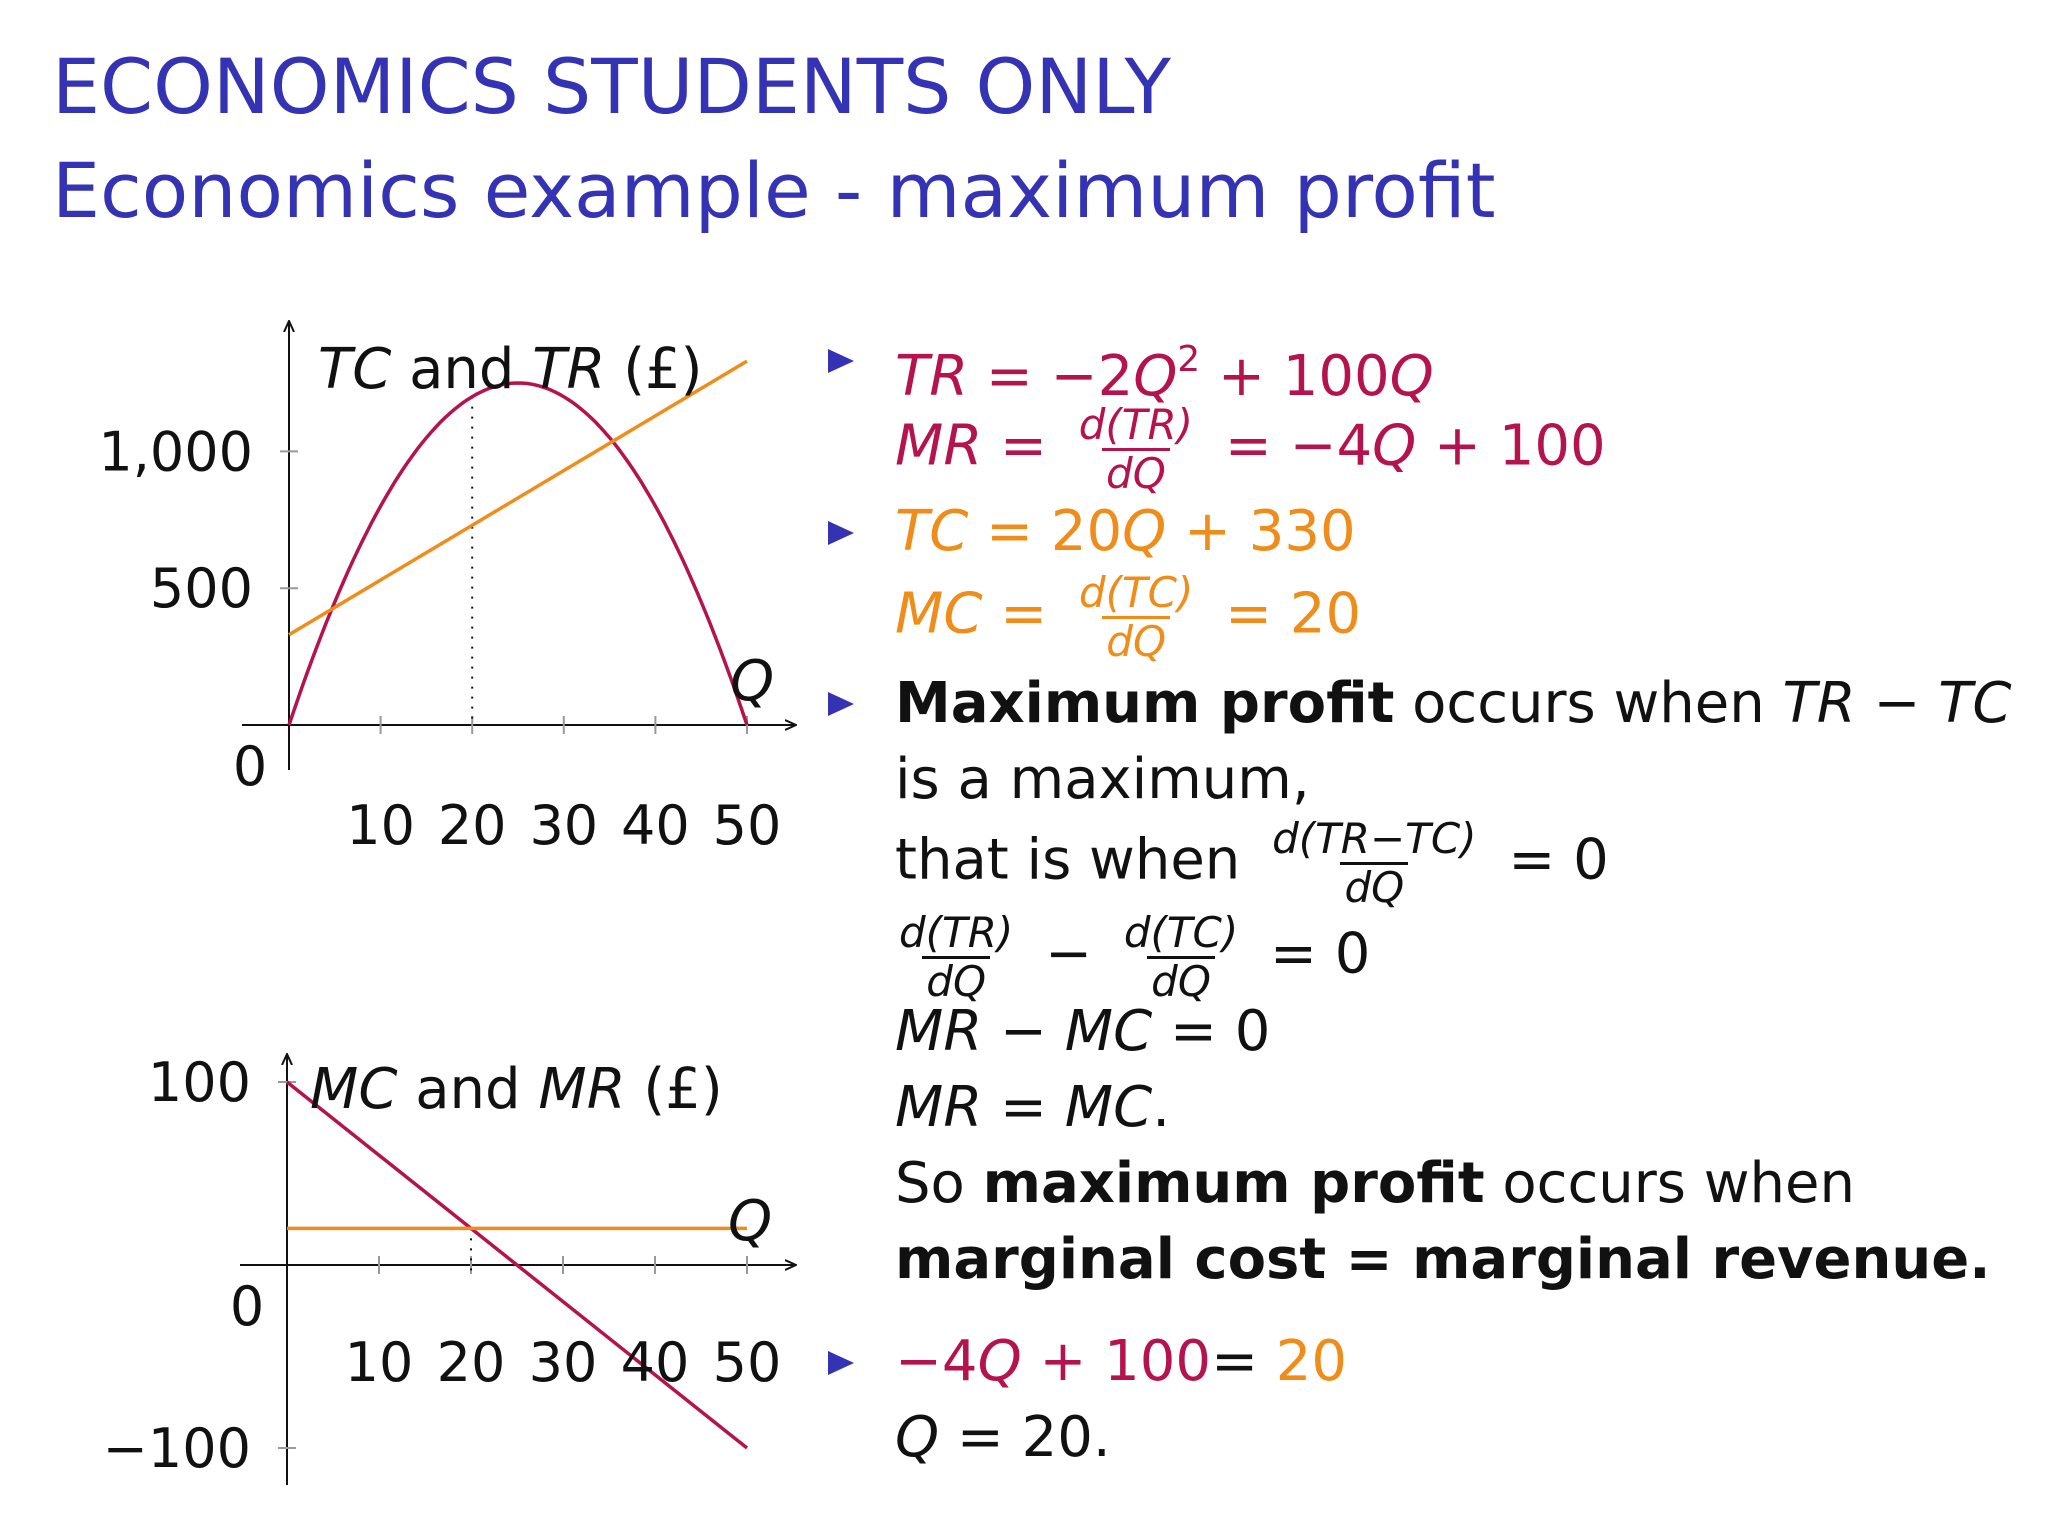 The width and height of the screenshot is (2048, 1536). What do you see at coordinates (1128, 617) in the screenshot?
I see `mc-equation: MC = d(TC) dQ = 20` at bounding box center [1128, 617].